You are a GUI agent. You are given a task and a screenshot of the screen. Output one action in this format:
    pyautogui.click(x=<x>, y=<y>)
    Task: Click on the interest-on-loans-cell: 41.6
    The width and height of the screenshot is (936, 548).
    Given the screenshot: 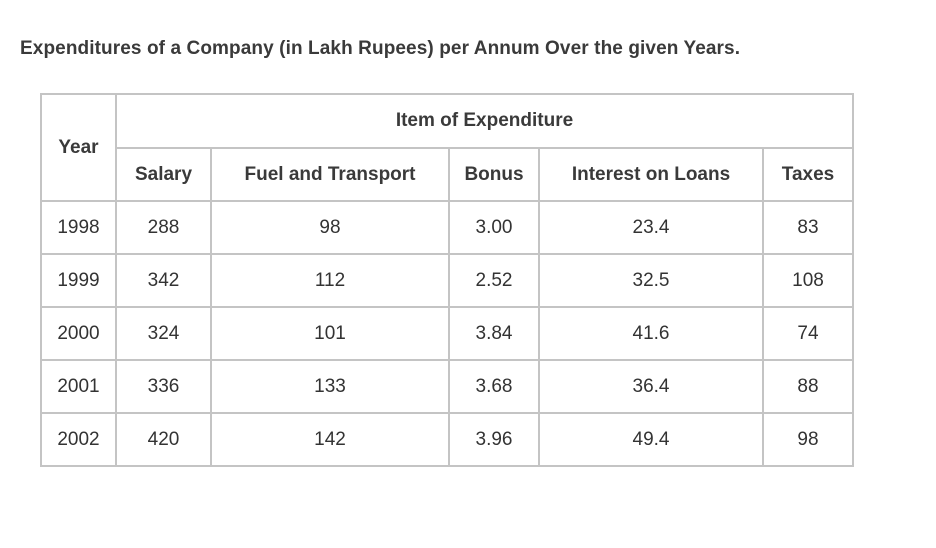 What is the action you would take?
    pyautogui.click(x=651, y=333)
    